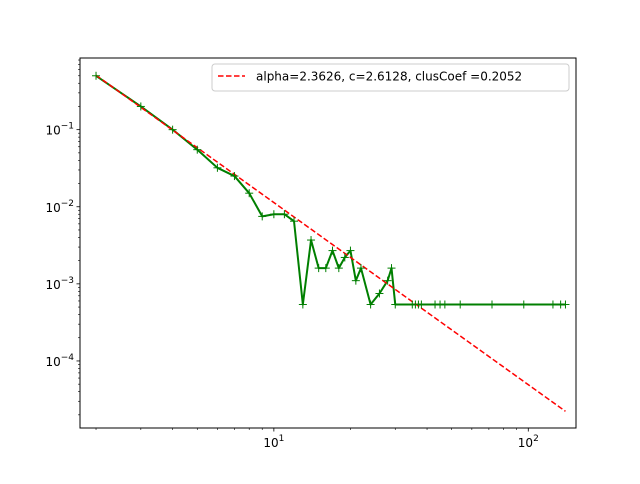 The height and width of the screenshot is (484, 640). I want to click on y-tick-label: 10⁻⁴, so click(59, 361).